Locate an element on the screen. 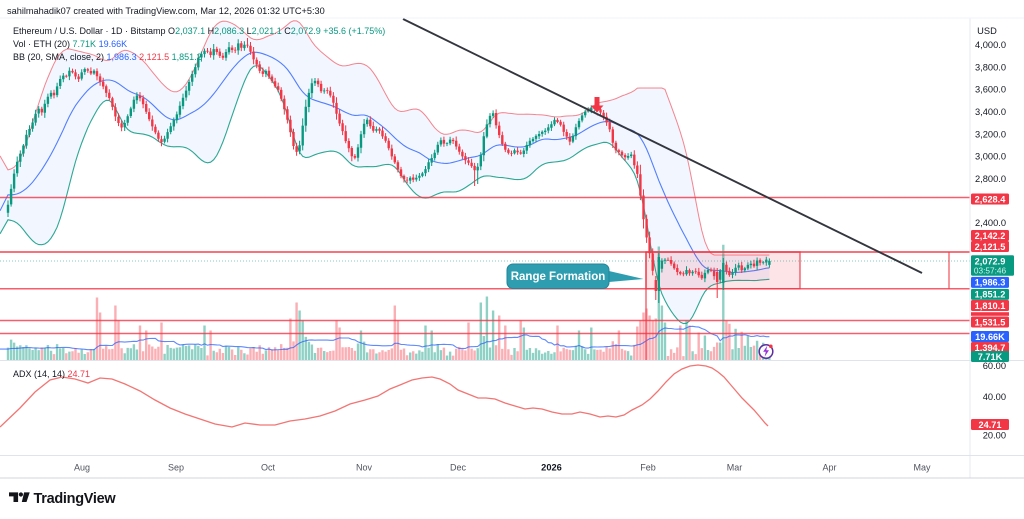 Image resolution: width=1024 pixels, height=519 pixels. svg-text: TradingView is located at coordinates (75, 499).